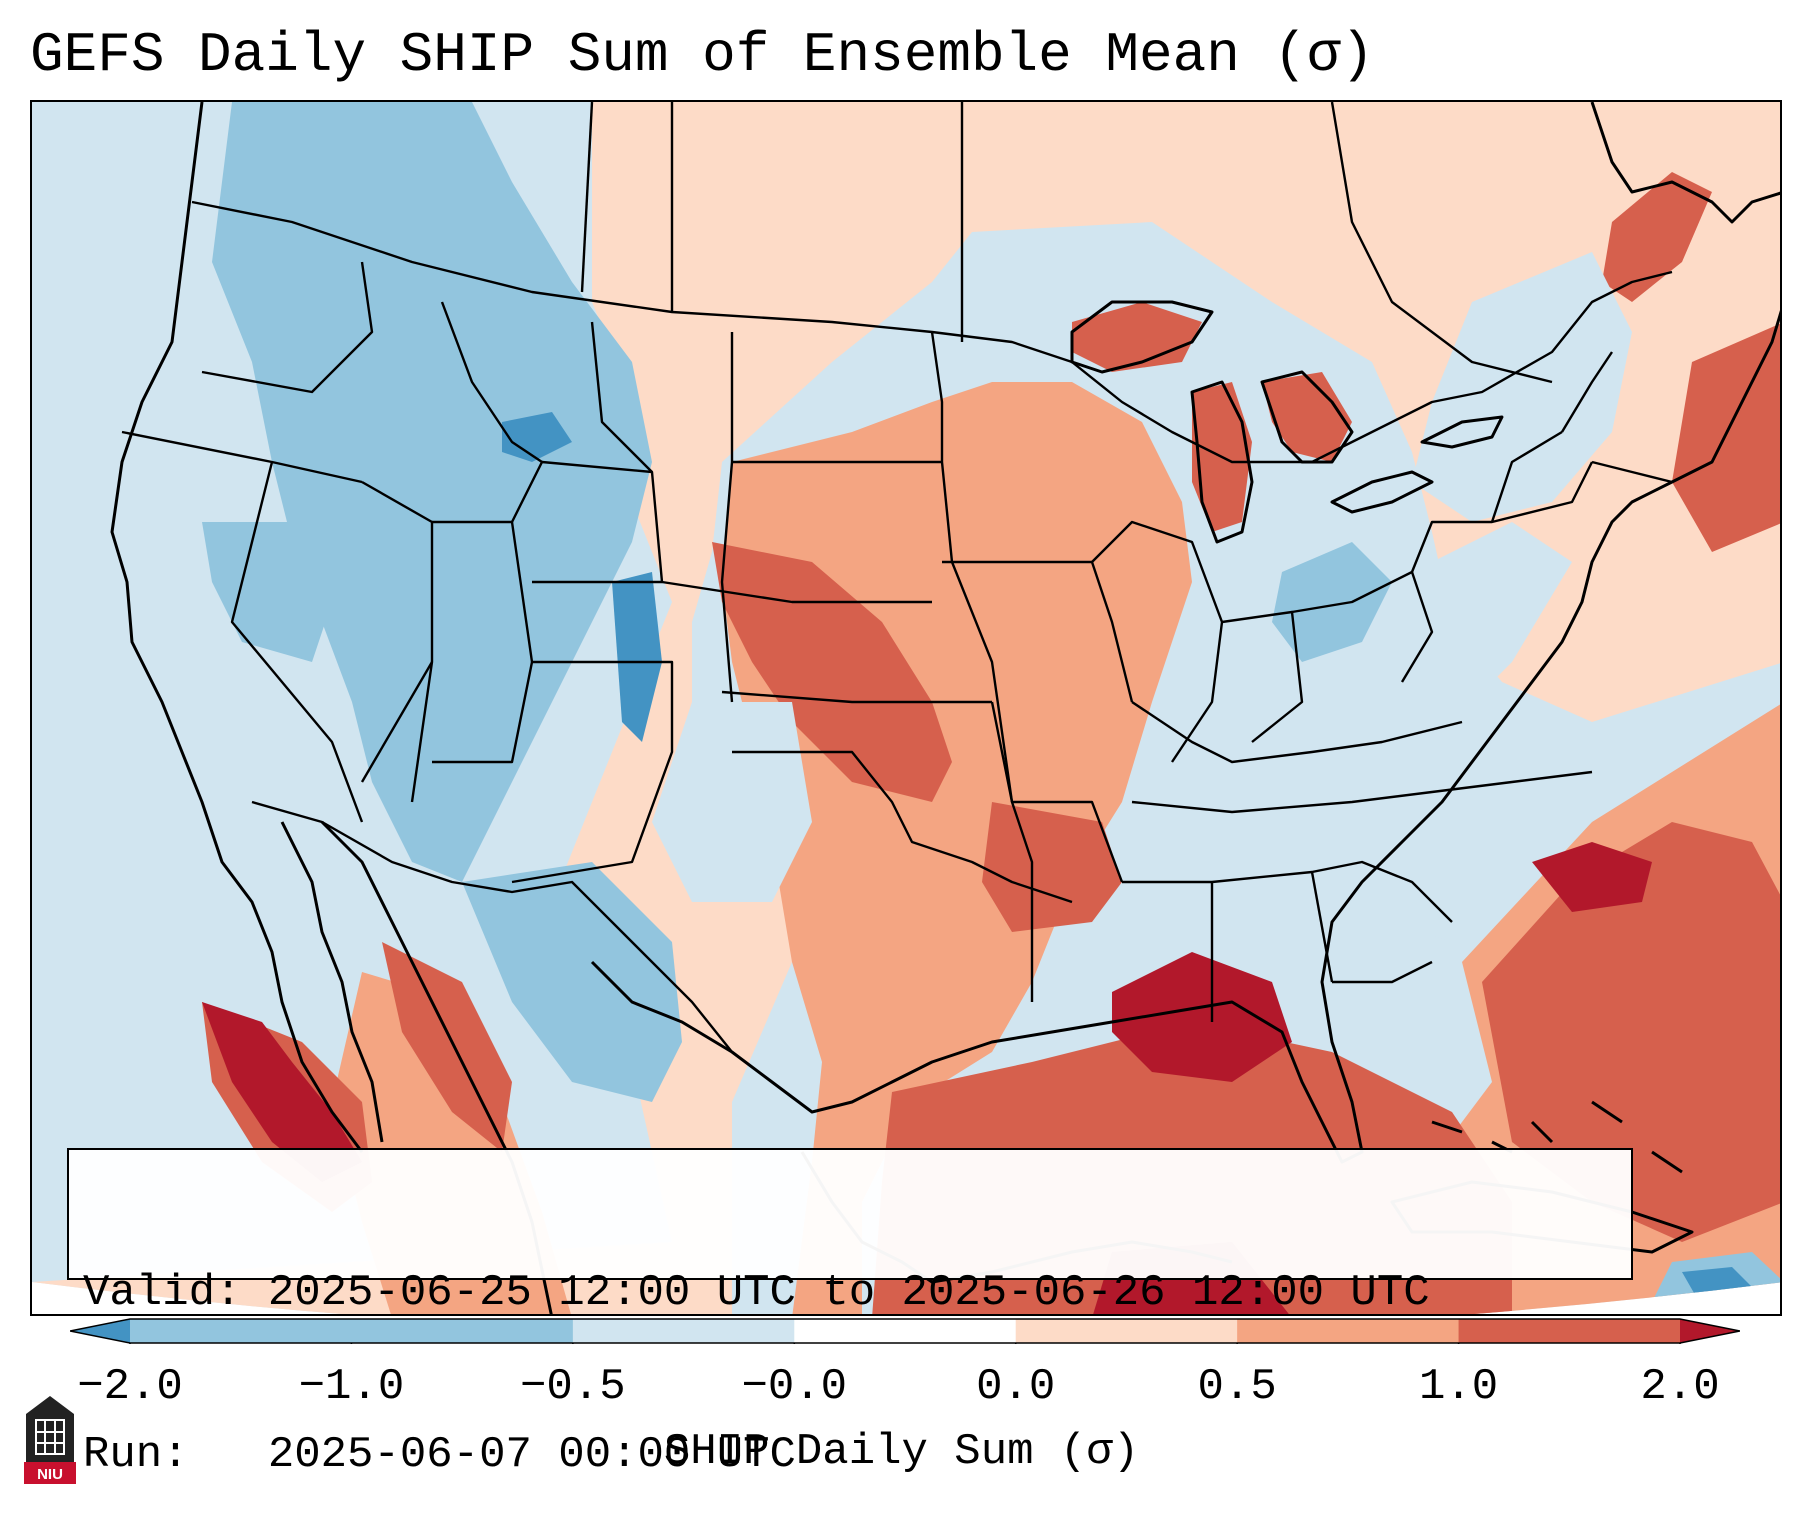  What do you see at coordinates (573, 1387) in the screenshot?
I see `colorbar-tick-label: −0.5` at bounding box center [573, 1387].